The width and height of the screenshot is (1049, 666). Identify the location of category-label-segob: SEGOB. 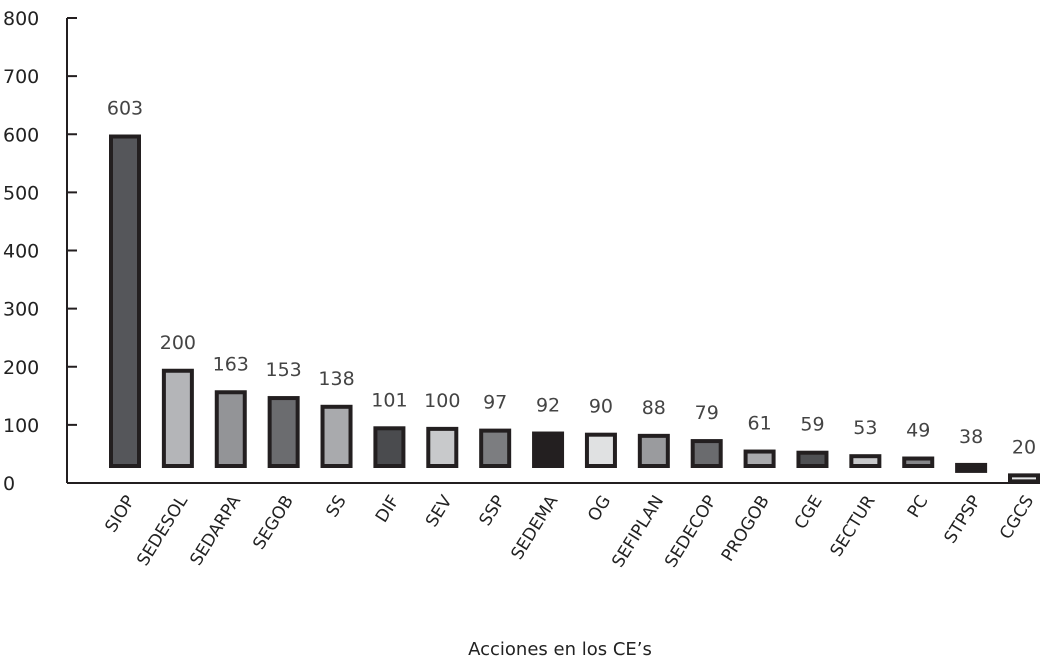
(273, 522).